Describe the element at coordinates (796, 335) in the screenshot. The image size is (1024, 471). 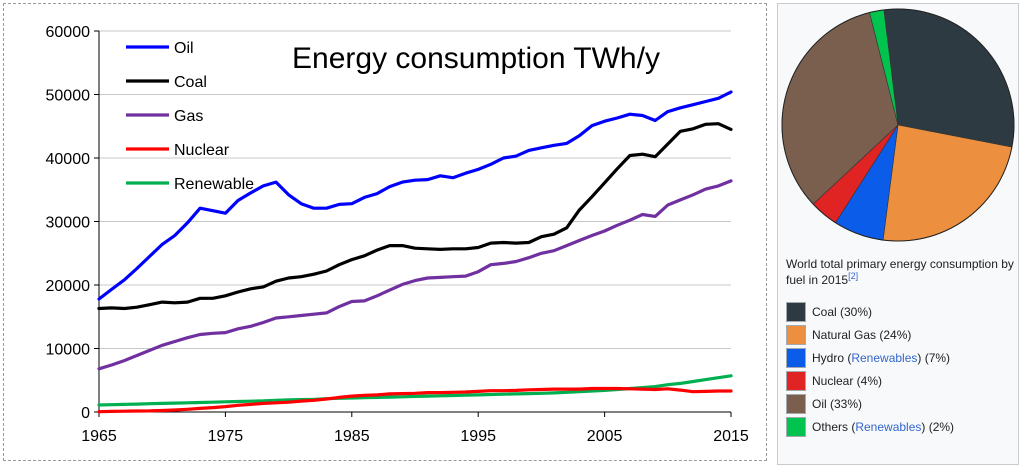
I see `pie-legend-swatch-natural-gas` at that location.